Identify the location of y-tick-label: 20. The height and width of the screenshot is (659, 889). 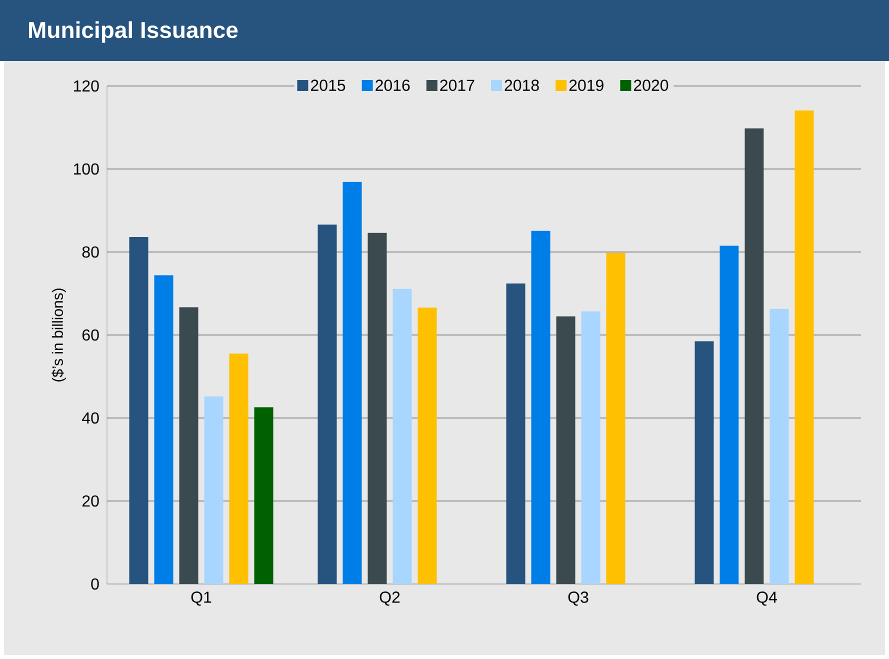
(90, 501).